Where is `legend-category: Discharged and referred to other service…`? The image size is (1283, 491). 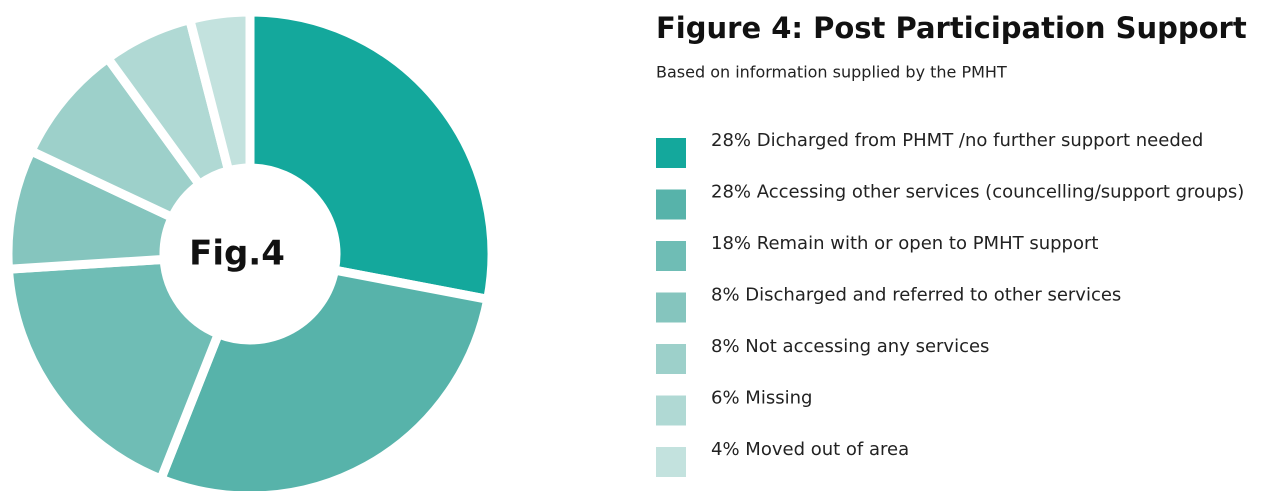
legend-category: Discharged and referred to other service… is located at coordinates (933, 295).